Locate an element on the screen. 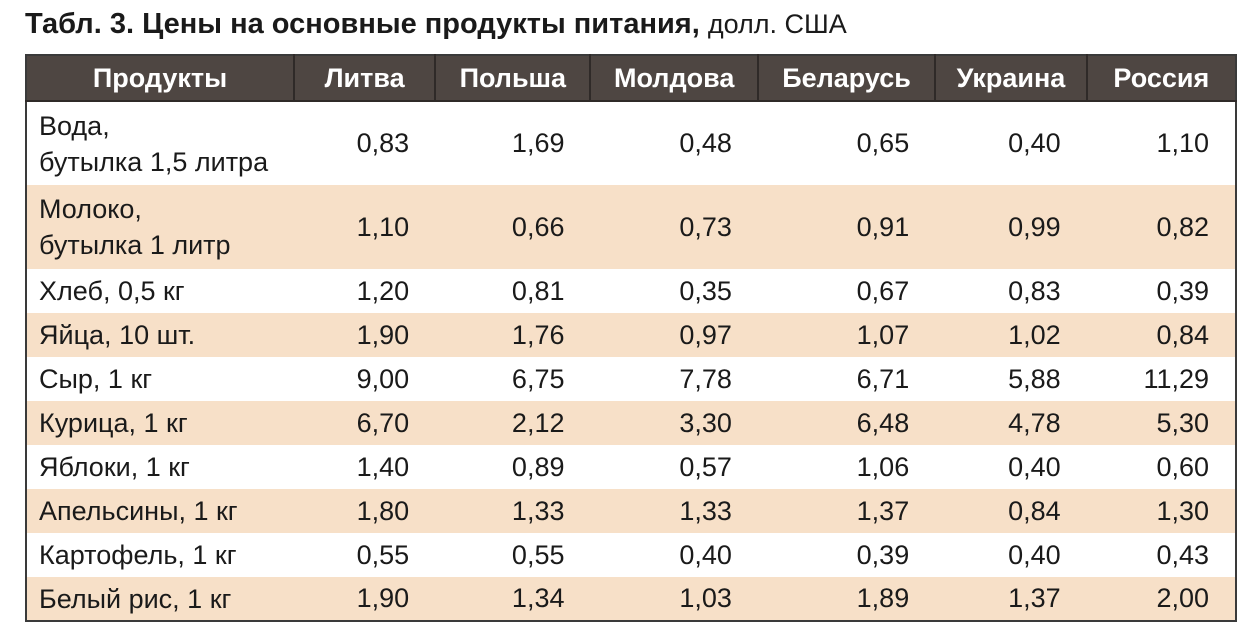 The height and width of the screenshot is (637, 1254). price-moldova: 0,73 is located at coordinates (705, 226).